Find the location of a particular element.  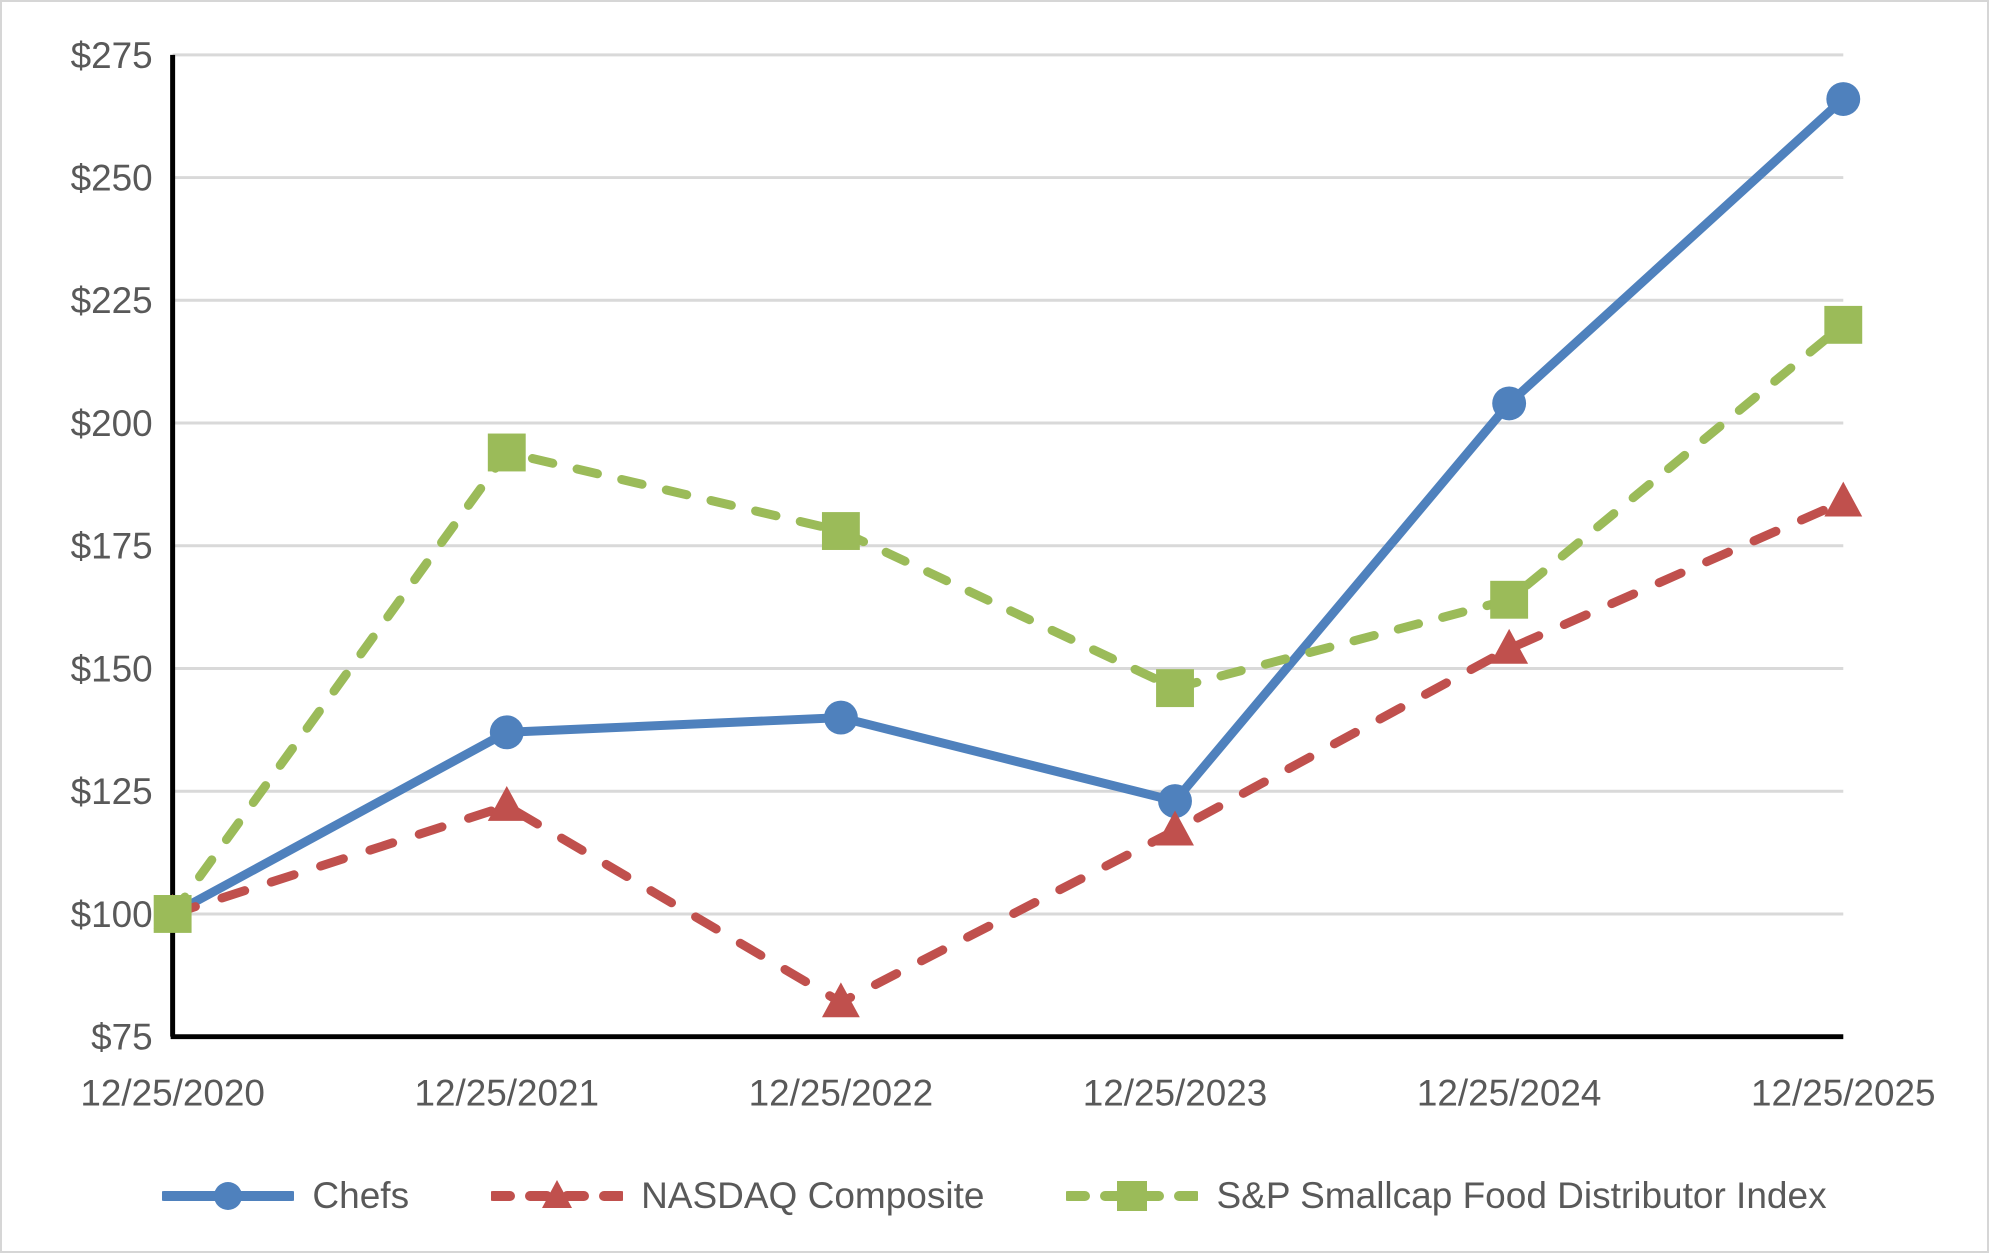

legend-item-chefs: Chefs is located at coordinates (285, 1196).